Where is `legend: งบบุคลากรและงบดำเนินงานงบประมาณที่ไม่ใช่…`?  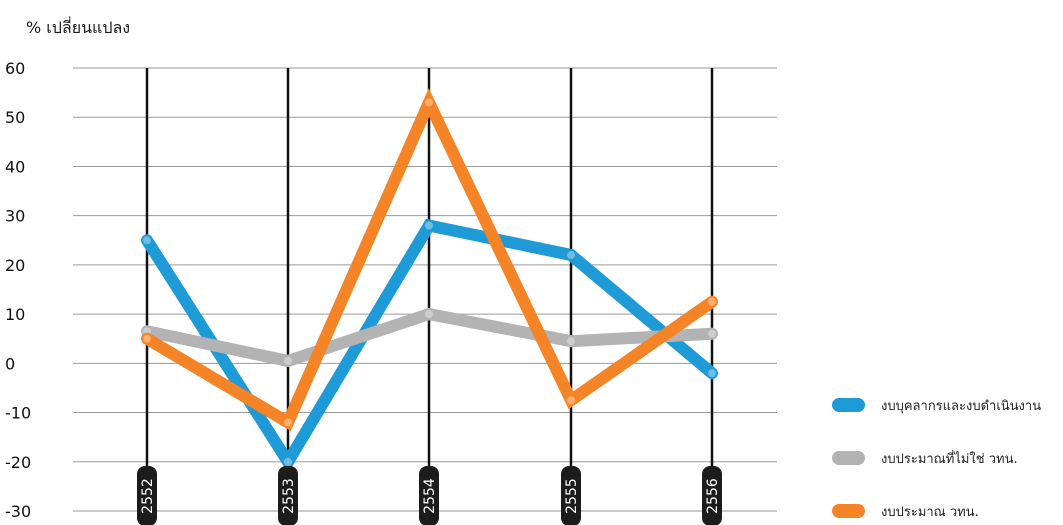
legend: งบบุคลากรและงบดำเนินงานงบประมาณที่ไม่ใช่… is located at coordinates (936, 459).